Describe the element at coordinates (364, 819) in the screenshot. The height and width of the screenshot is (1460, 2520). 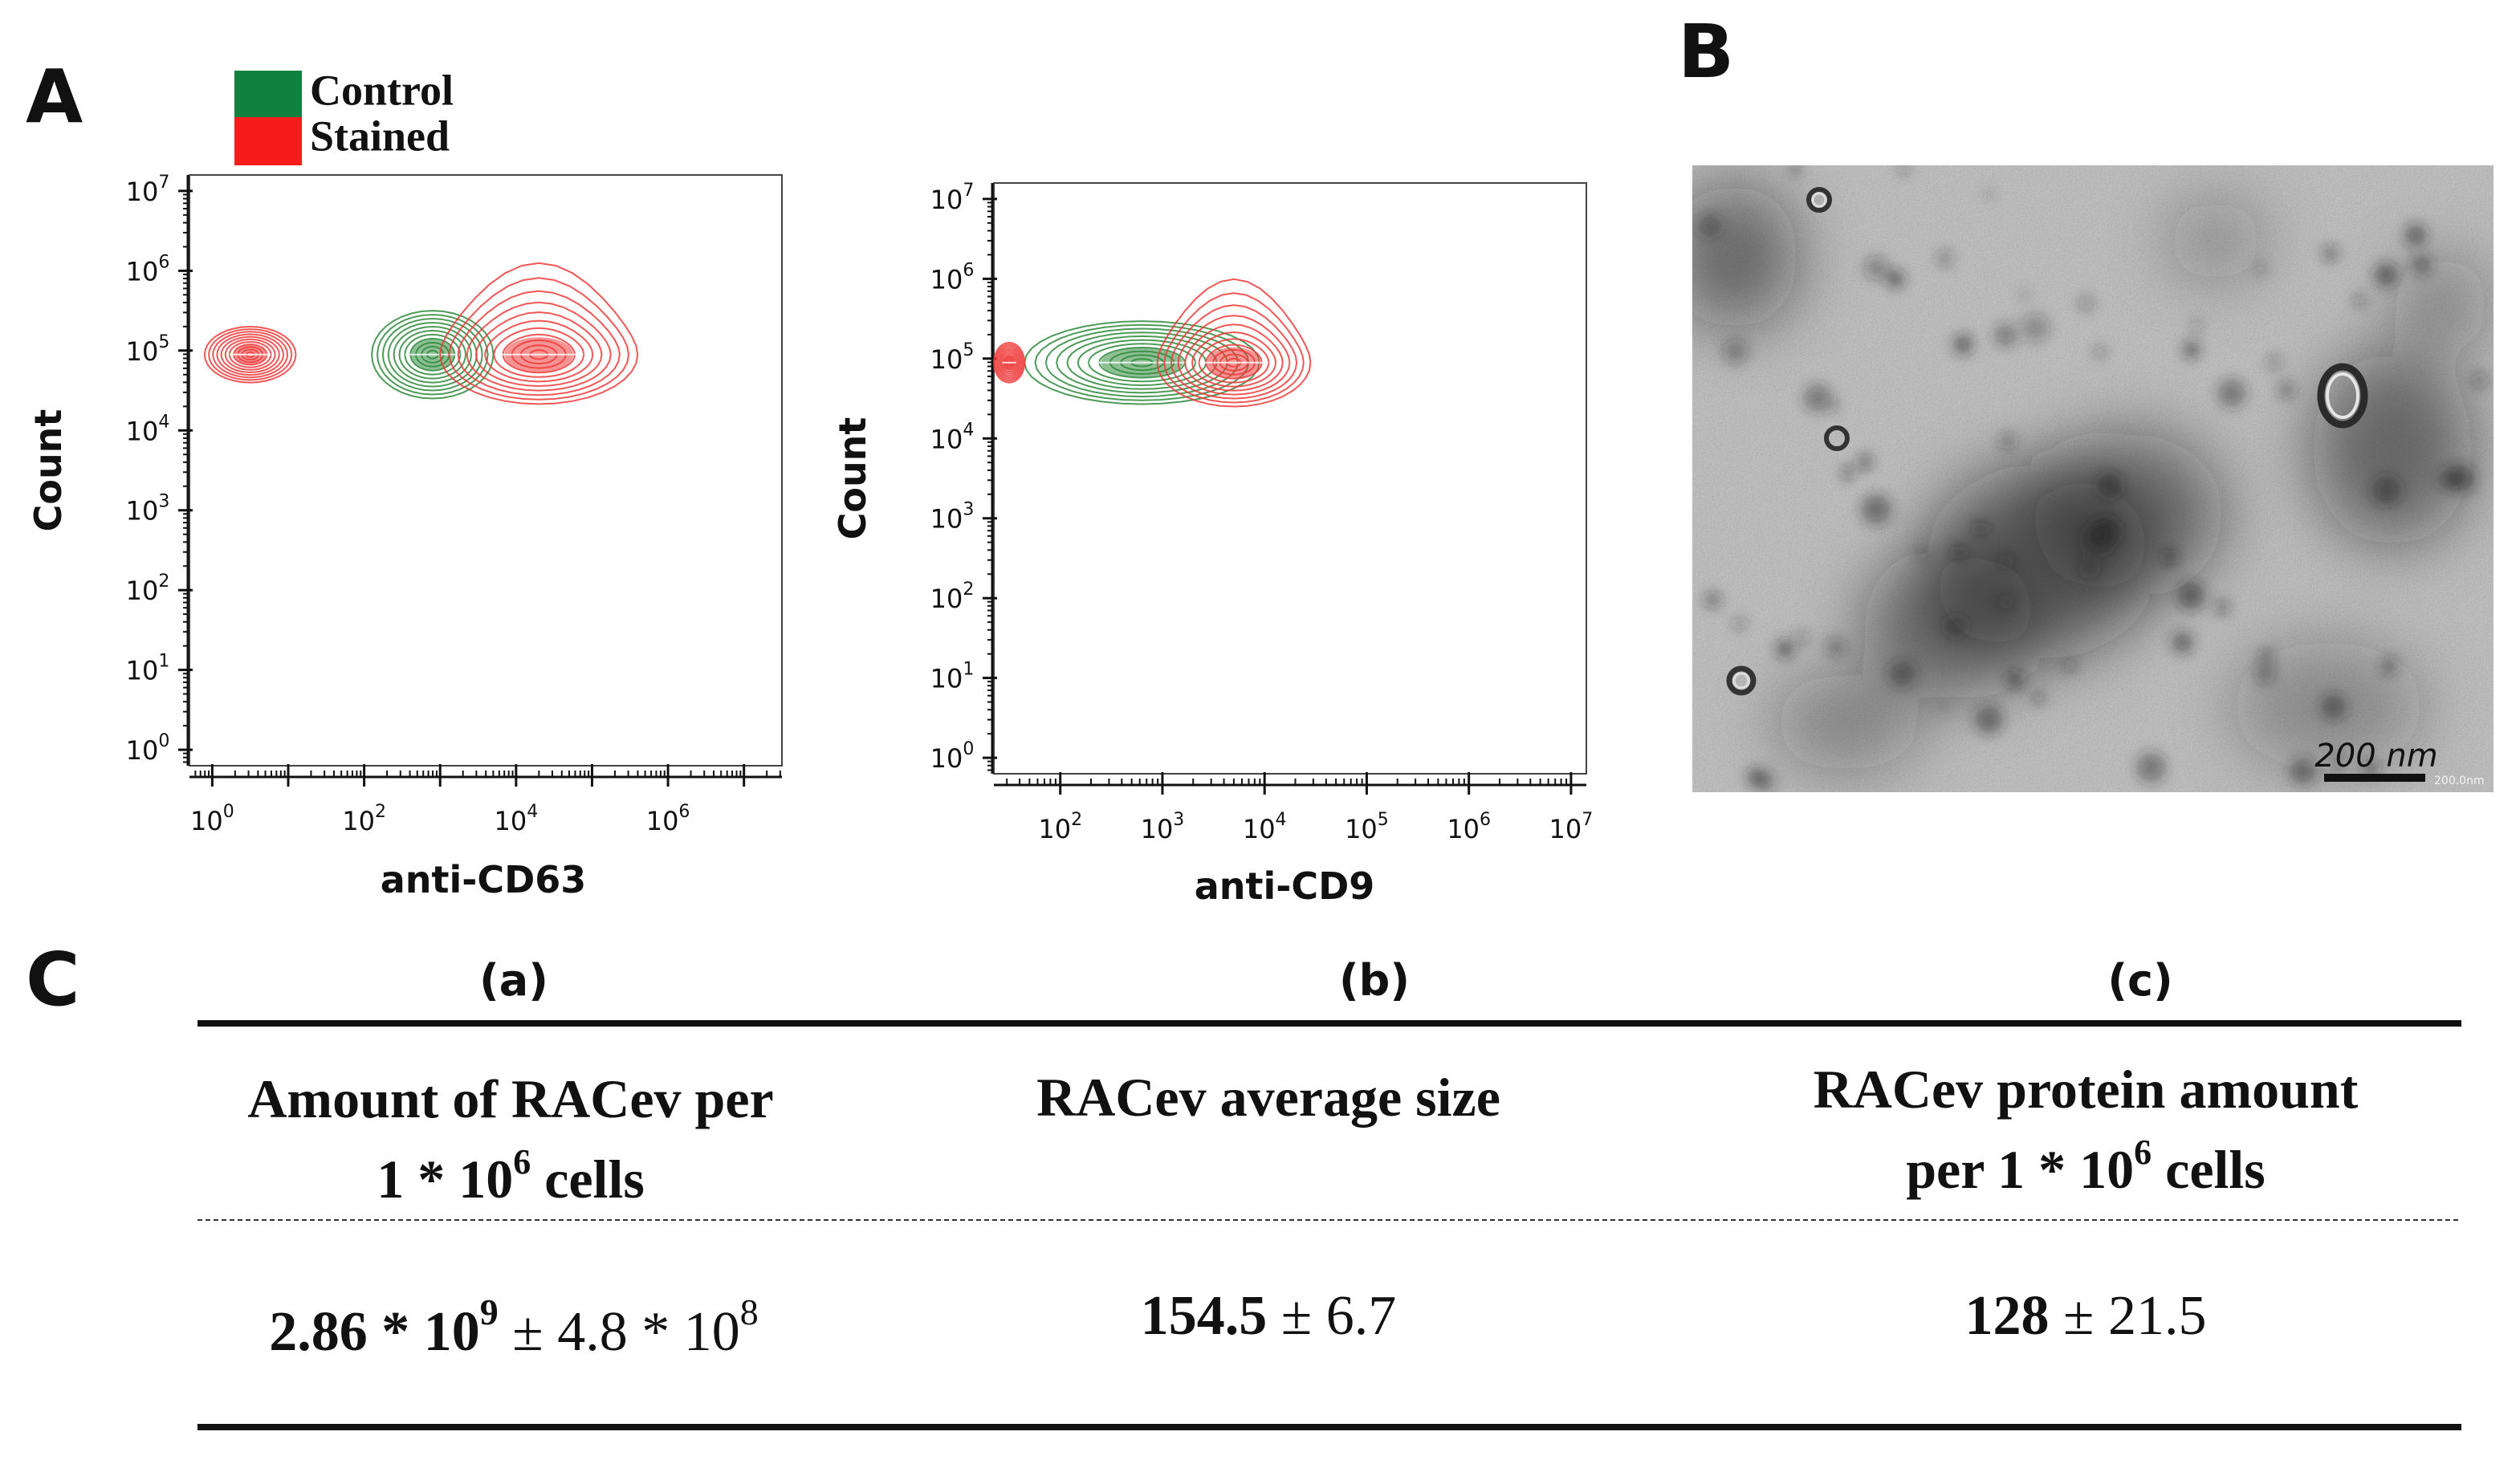
I see `plot1-x-tick-label: 10²` at that location.